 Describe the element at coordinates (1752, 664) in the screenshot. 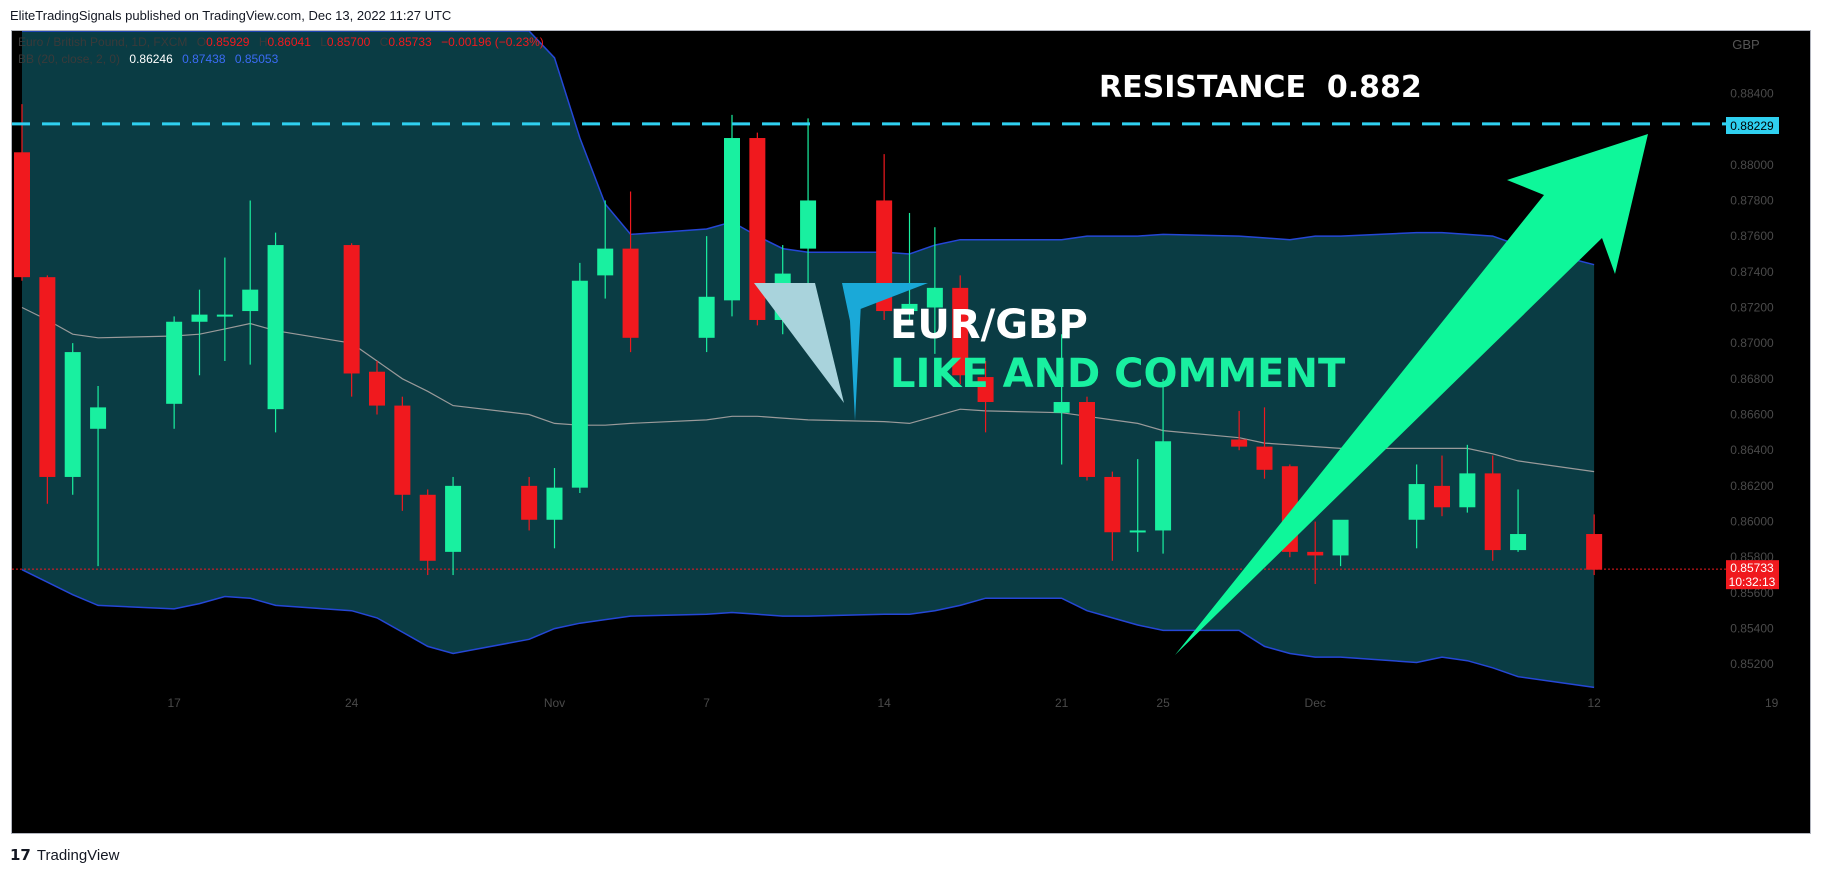

I see `price-tick-label: 0.85200` at that location.